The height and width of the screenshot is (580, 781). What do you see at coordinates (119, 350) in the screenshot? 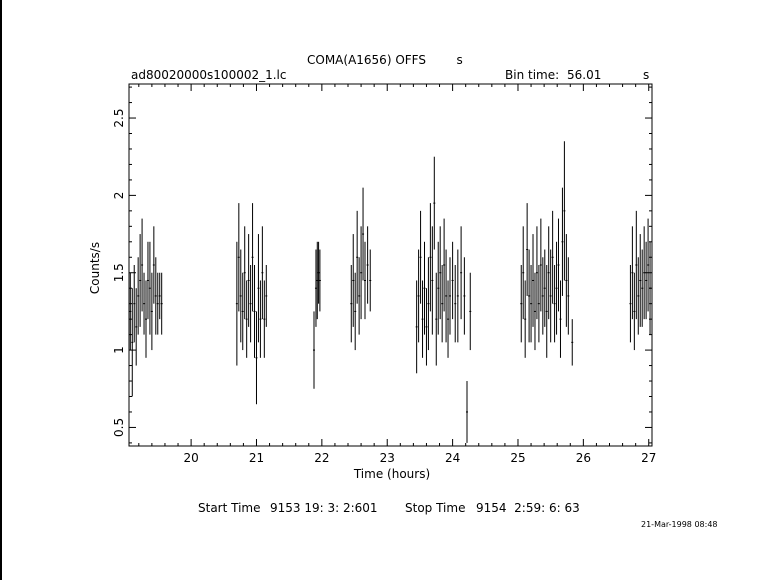
I see `y-tick-label: 1` at bounding box center [119, 350].